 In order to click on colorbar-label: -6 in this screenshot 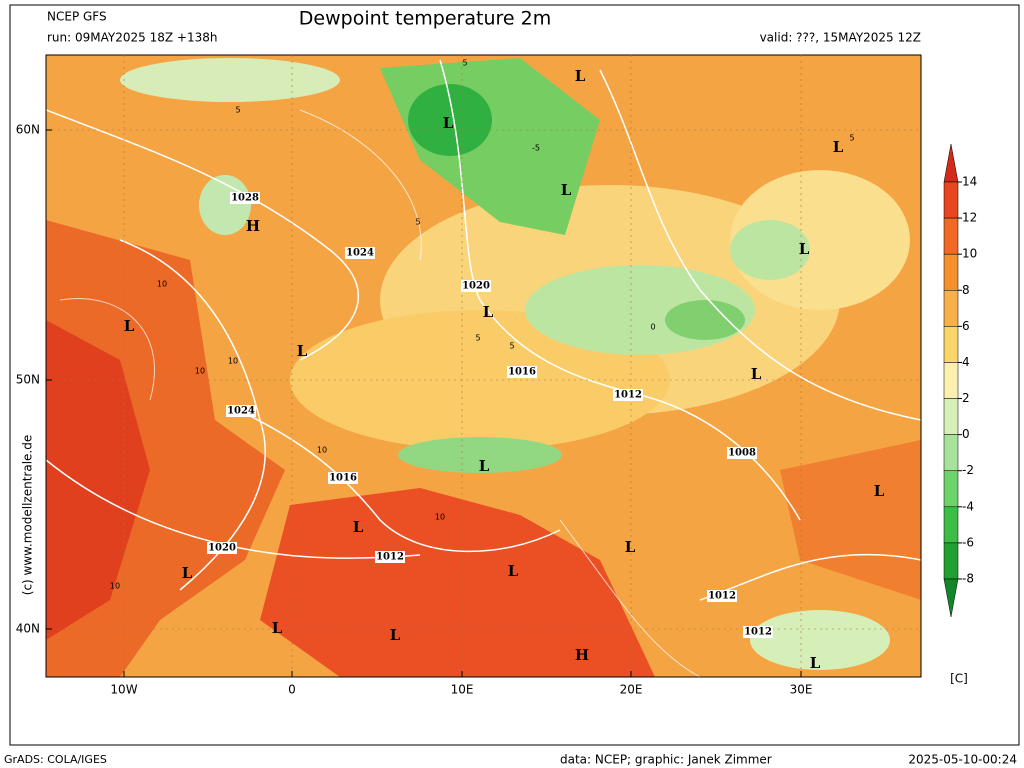, I will do `click(968, 542)`.